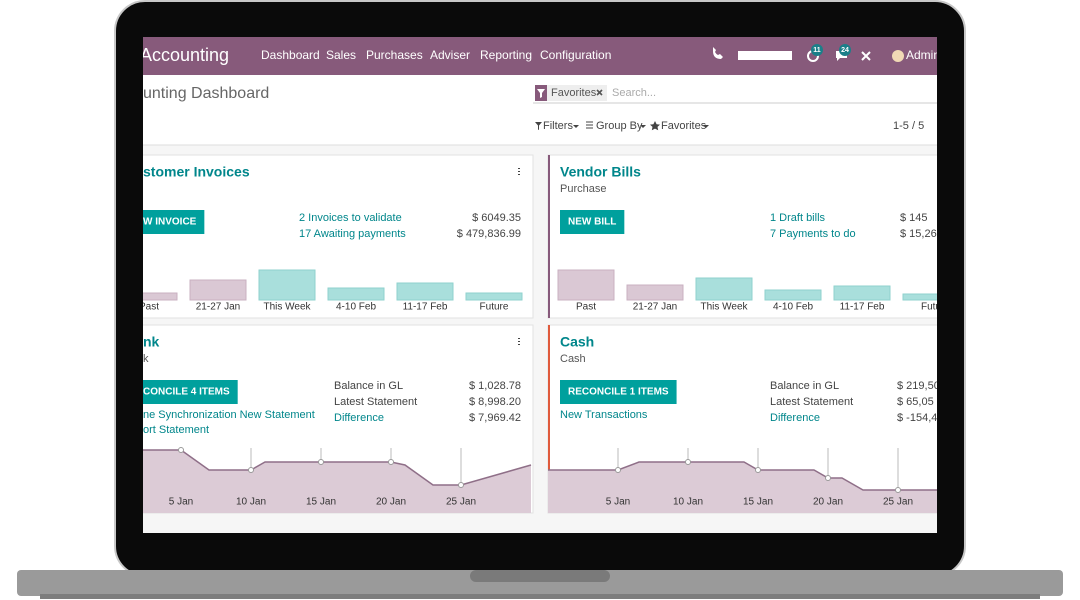  Describe the element at coordinates (583, 189) in the screenshot. I see `card-subtitle: Purchase` at that location.